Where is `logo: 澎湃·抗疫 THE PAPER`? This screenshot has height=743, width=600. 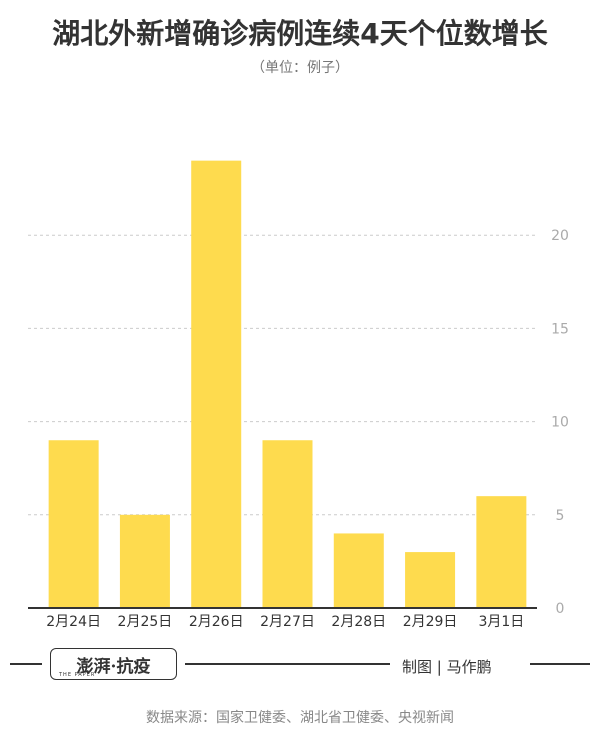 logo: 澎湃·抗疫 THE PAPER is located at coordinates (113, 664).